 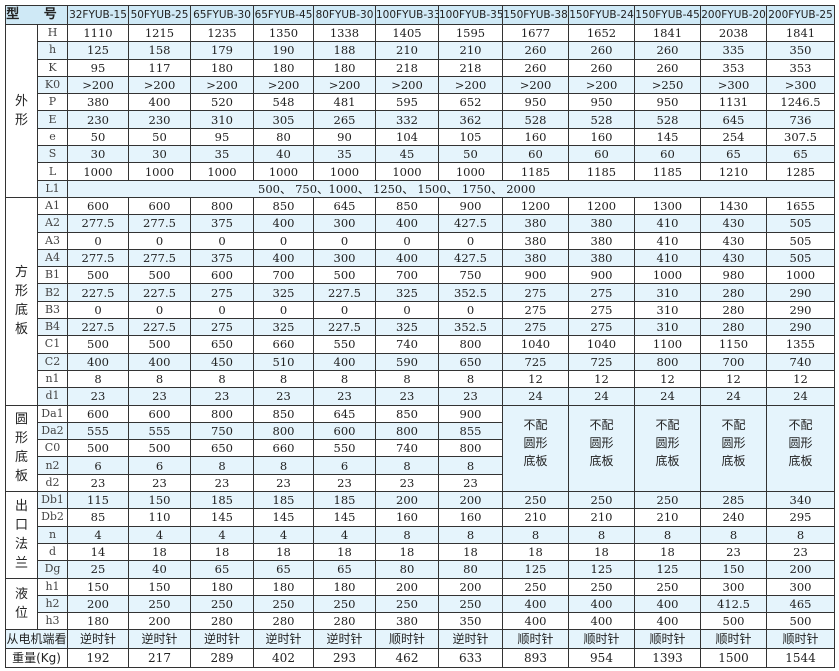 I want to click on value-cell: 980, so click(x=733, y=275).